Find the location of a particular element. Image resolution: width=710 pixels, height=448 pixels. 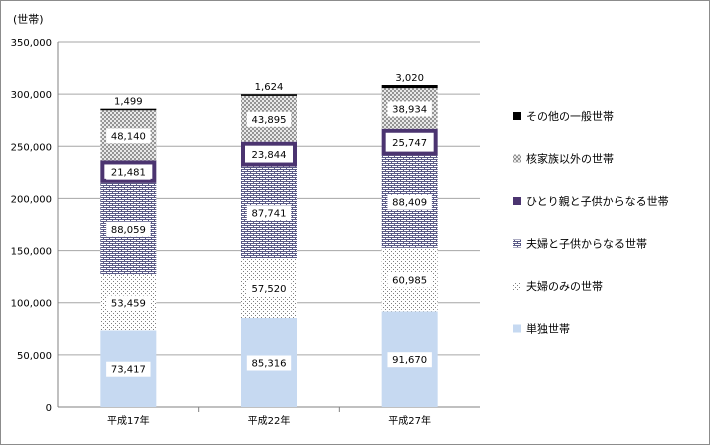

data-label: 87,741 is located at coordinates (269, 213).